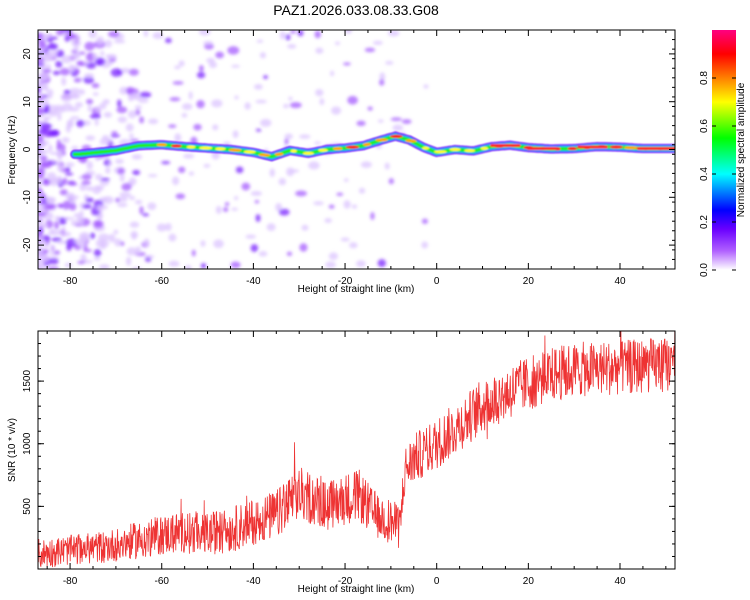  Describe the element at coordinates (717, 174) in the screenshot. I see `colorbar-ticks: 0.0 0.2 0.4 0.6 0.8` at that location.